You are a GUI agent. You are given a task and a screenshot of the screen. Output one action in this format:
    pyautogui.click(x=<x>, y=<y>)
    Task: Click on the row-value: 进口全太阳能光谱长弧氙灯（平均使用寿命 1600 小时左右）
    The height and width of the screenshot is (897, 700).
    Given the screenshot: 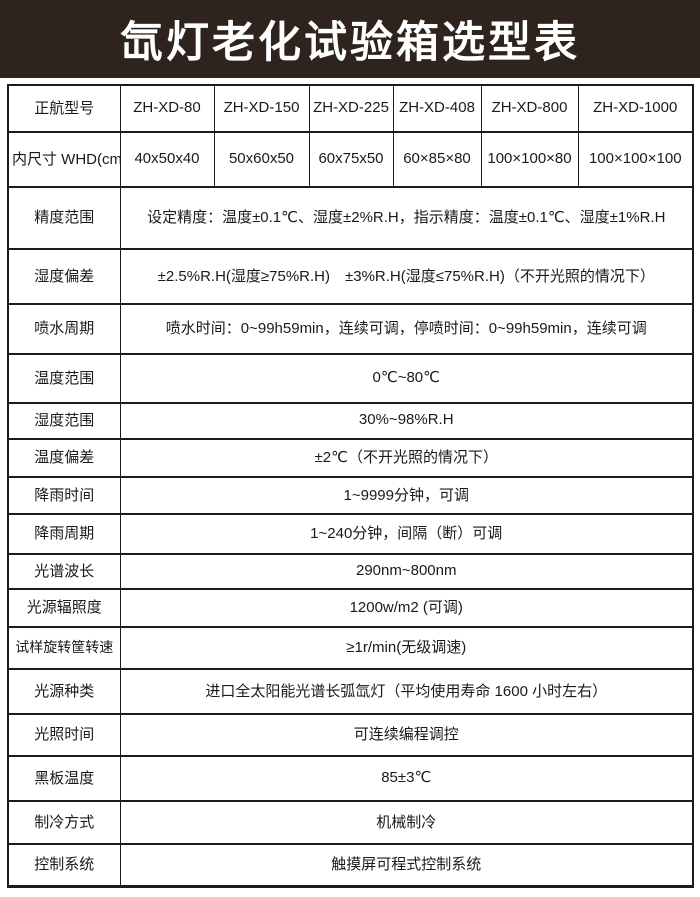 What is the action you would take?
    pyautogui.click(x=406, y=691)
    